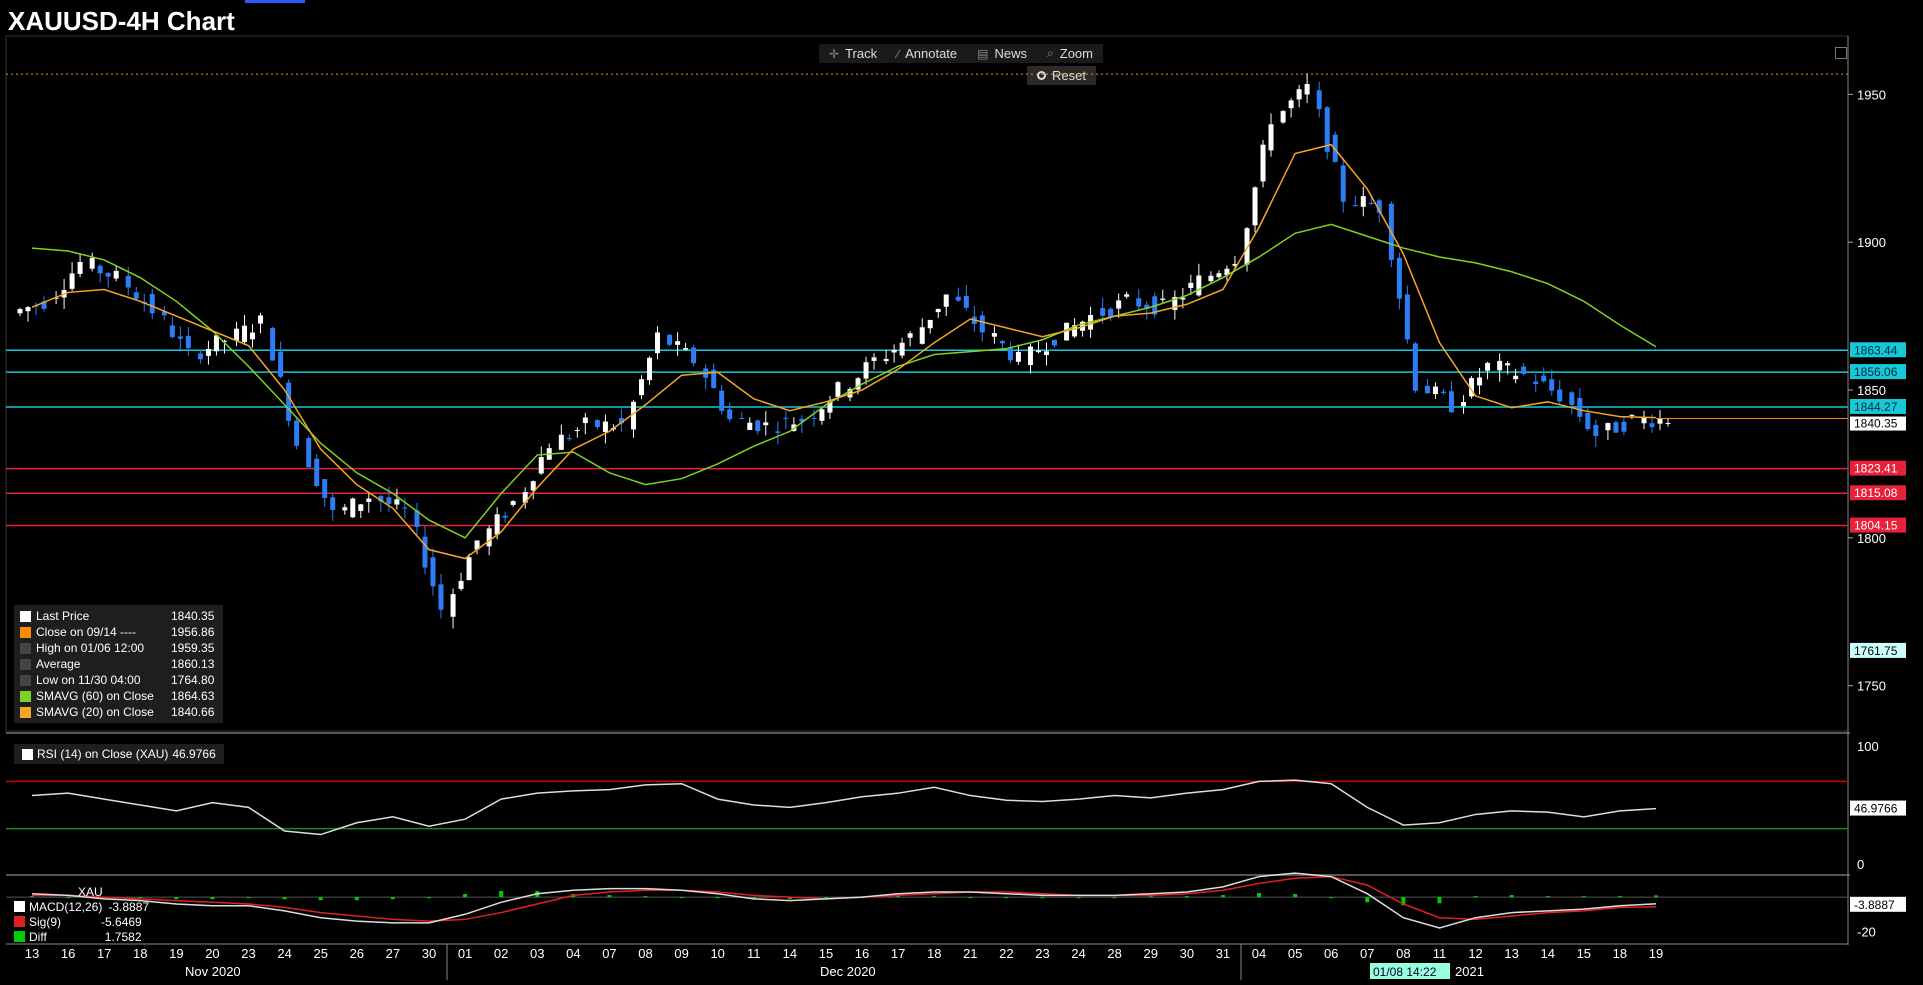 Image resolution: width=1923 pixels, height=985 pixels. I want to click on x-tick-label: 23, so click(248, 953).